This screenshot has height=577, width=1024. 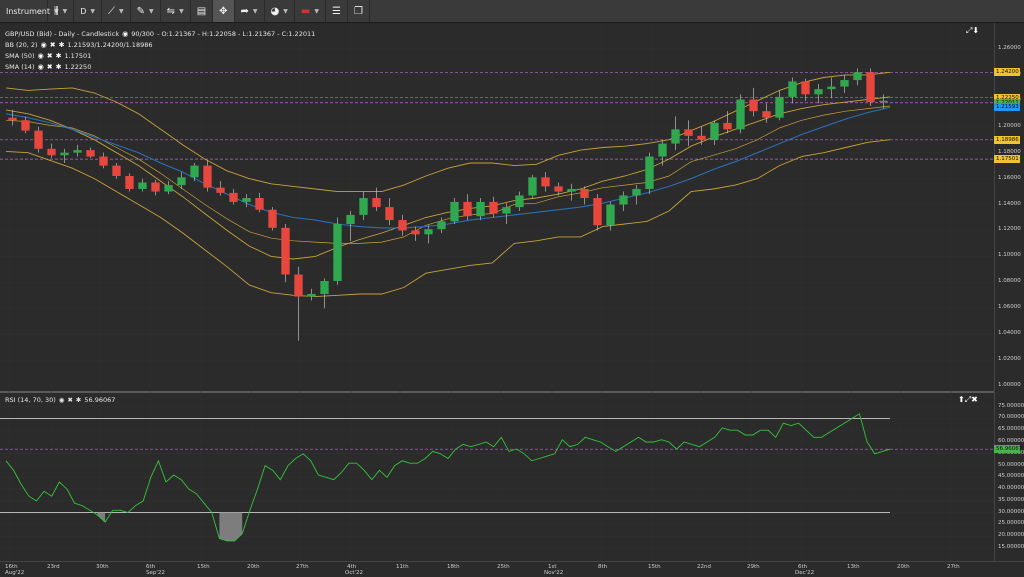 What do you see at coordinates (1011, 405) in the screenshot?
I see `rsi-axis-label: 75.00000` at bounding box center [1011, 405].